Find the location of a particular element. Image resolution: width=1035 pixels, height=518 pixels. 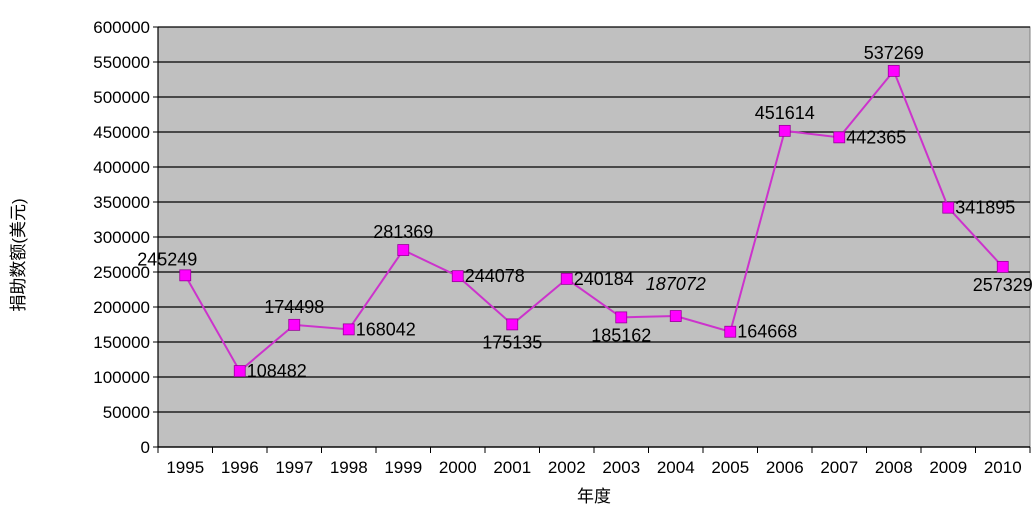

x-tick-label: 1996 is located at coordinates (240, 467).